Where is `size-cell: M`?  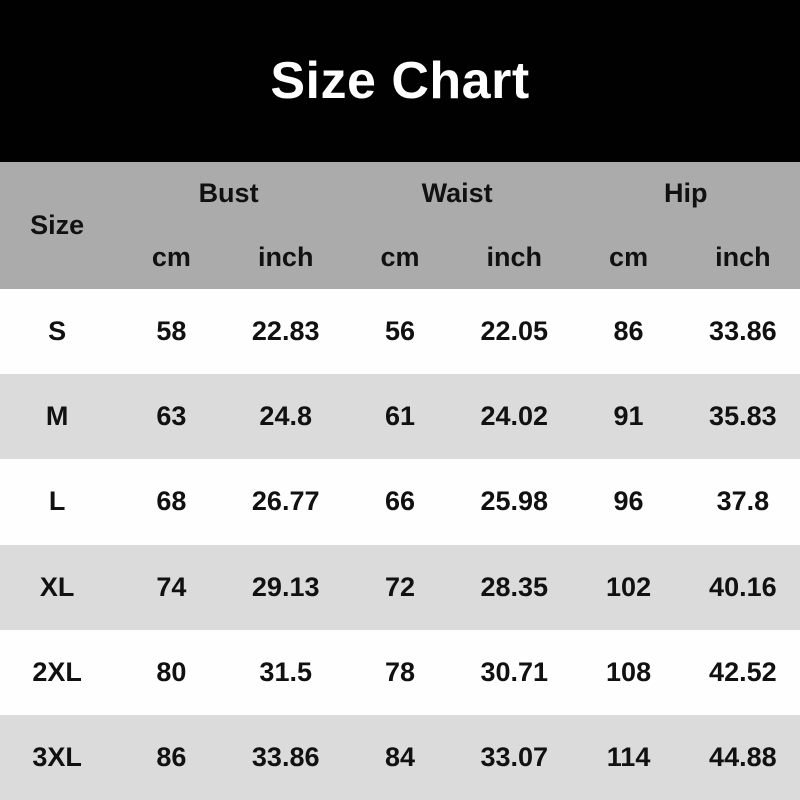 size-cell: M is located at coordinates (57, 416).